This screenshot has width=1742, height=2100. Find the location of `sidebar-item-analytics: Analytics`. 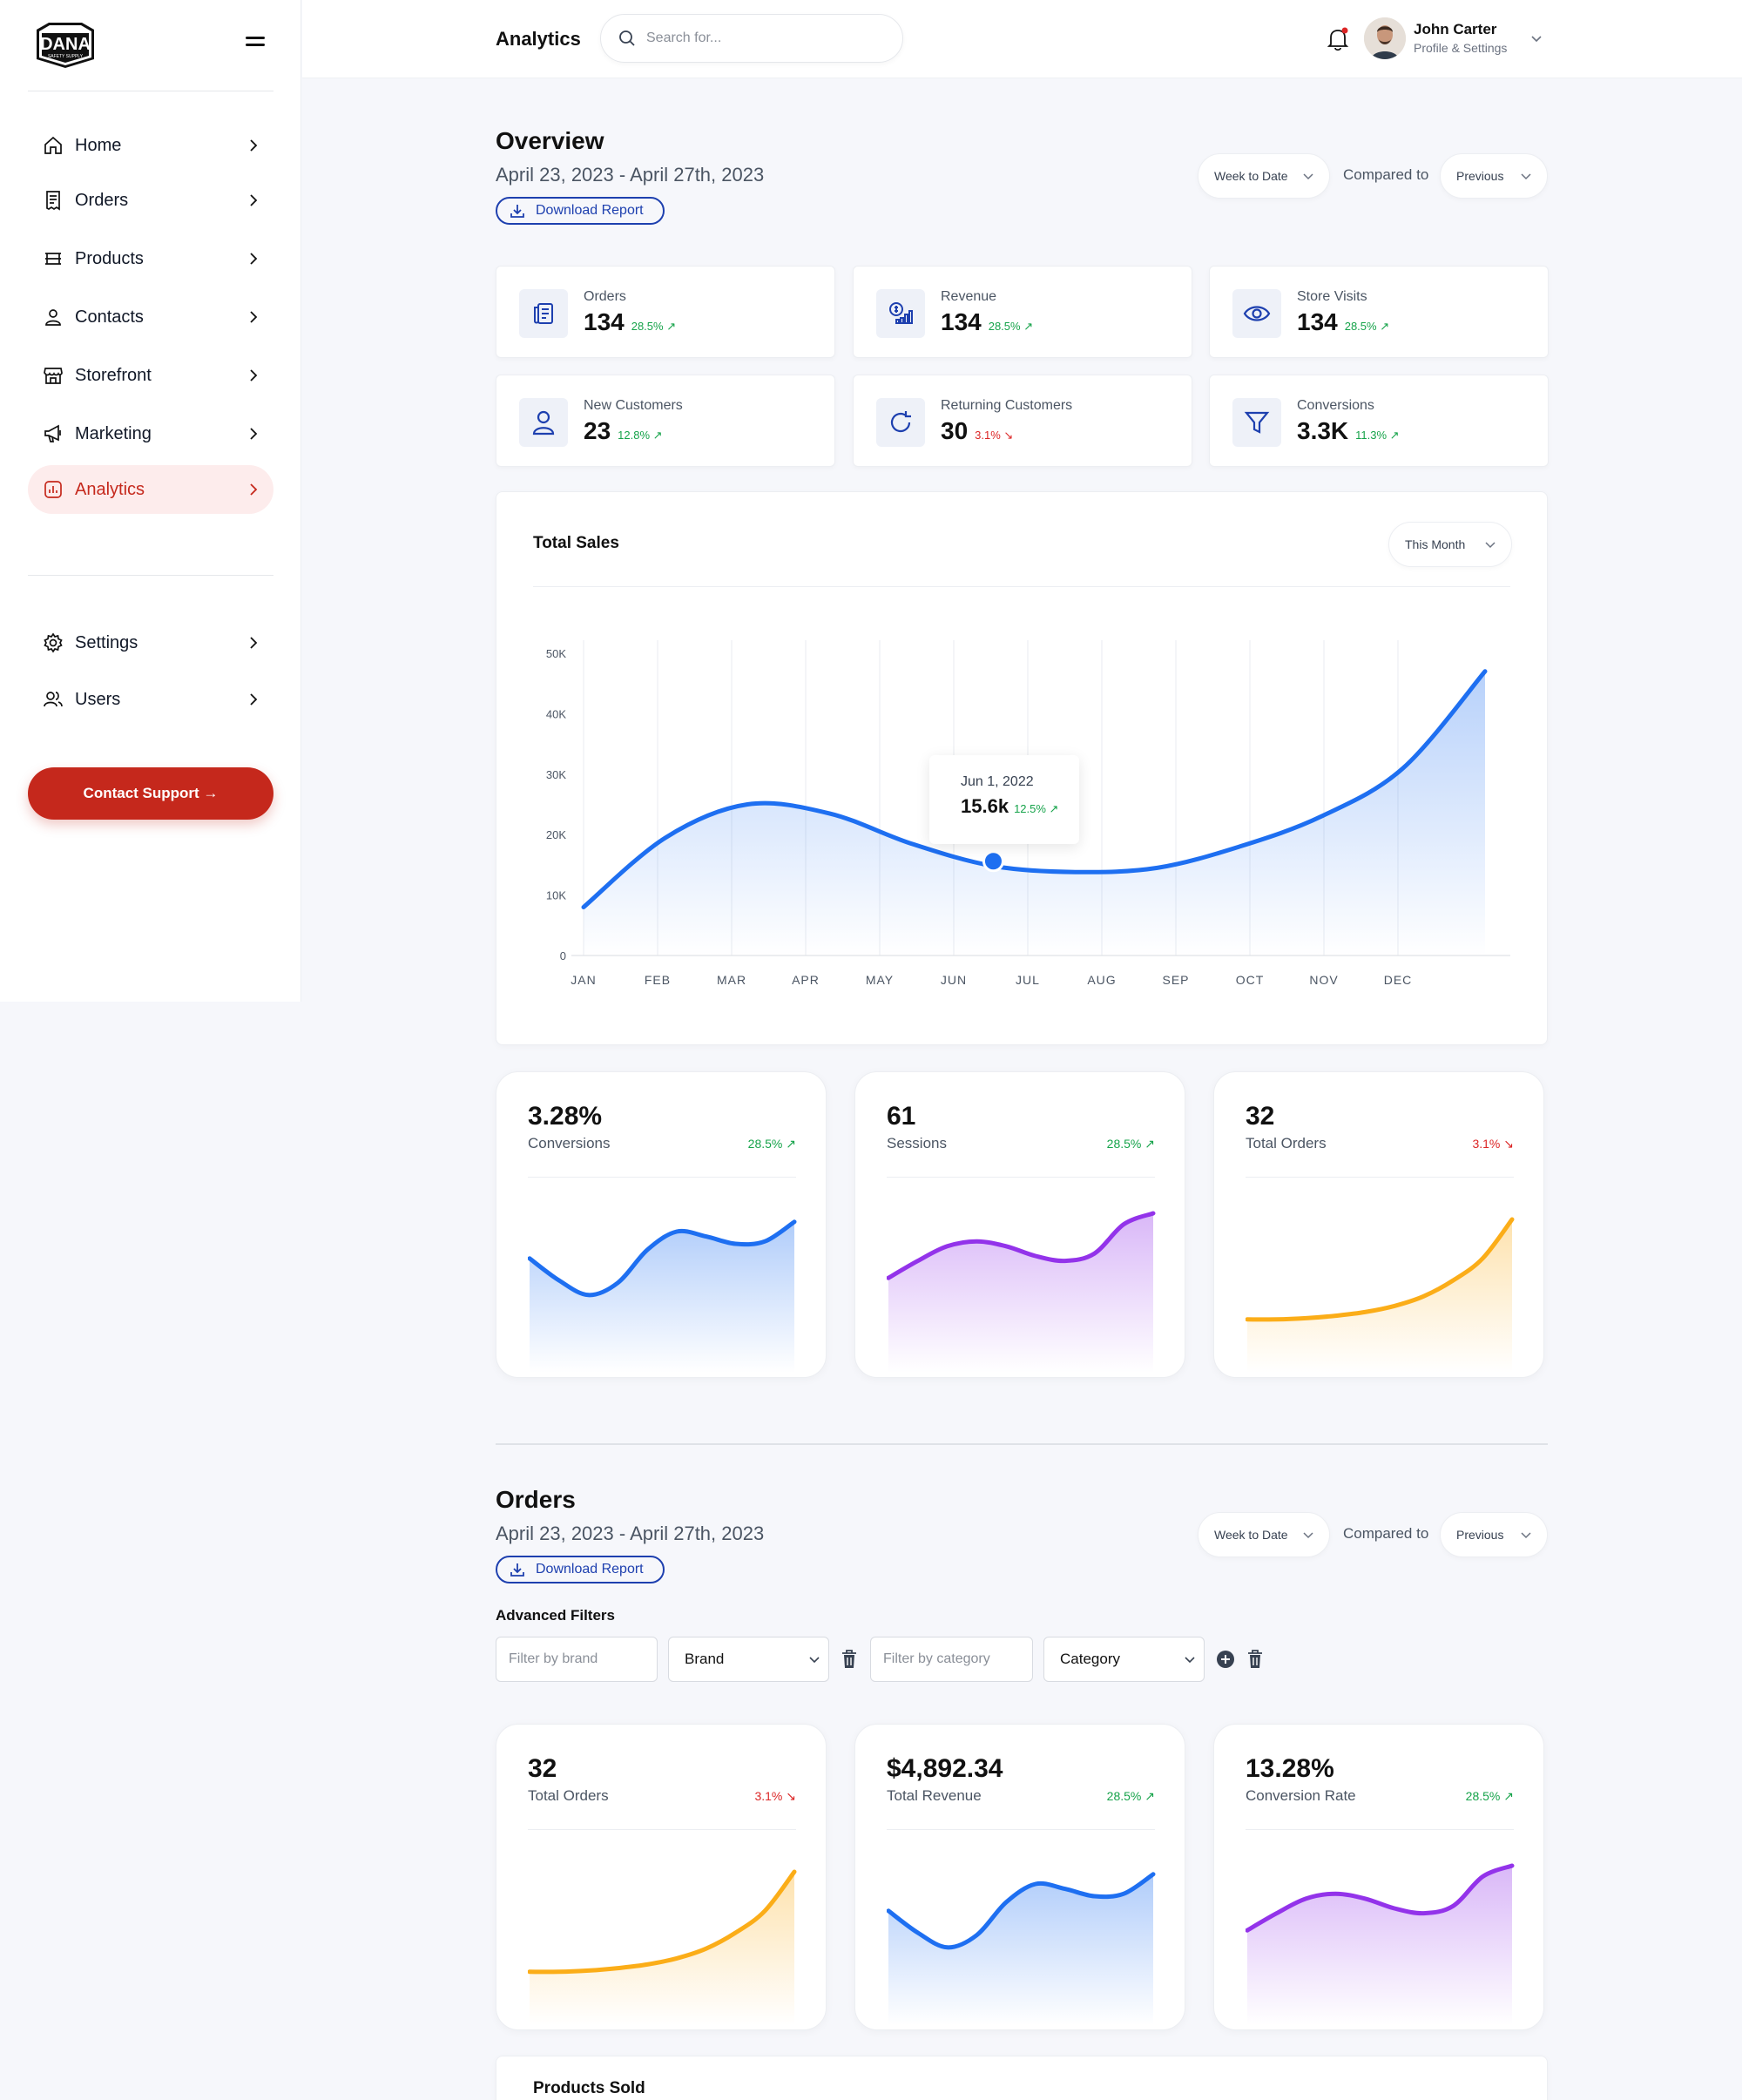

sidebar-item-analytics: Analytics is located at coordinates (150, 489).